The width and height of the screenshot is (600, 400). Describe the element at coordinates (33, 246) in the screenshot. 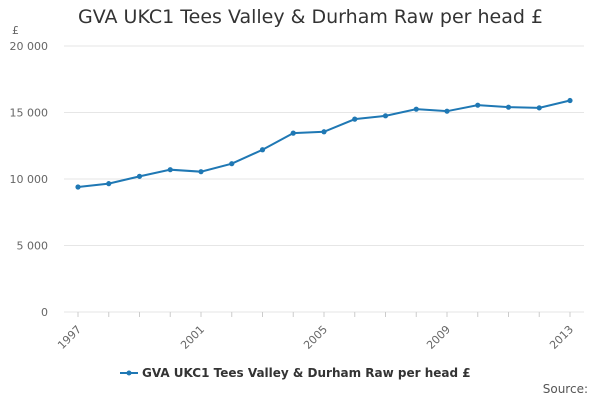

I see `y-tick-label: 5 000` at that location.